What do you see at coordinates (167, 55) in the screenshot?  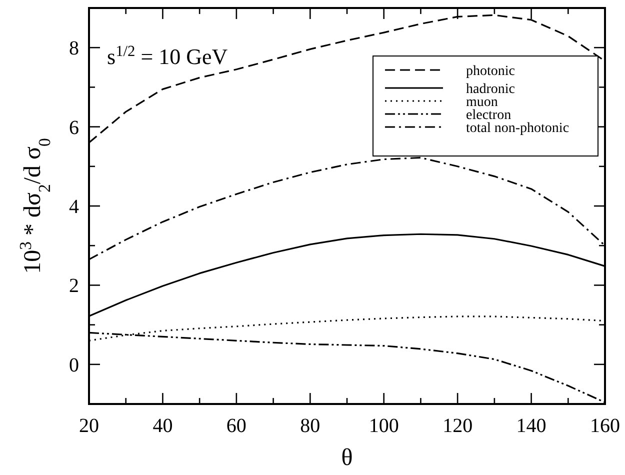 I see `annotation: s$^{1/2}$ = 10 GeV` at bounding box center [167, 55].